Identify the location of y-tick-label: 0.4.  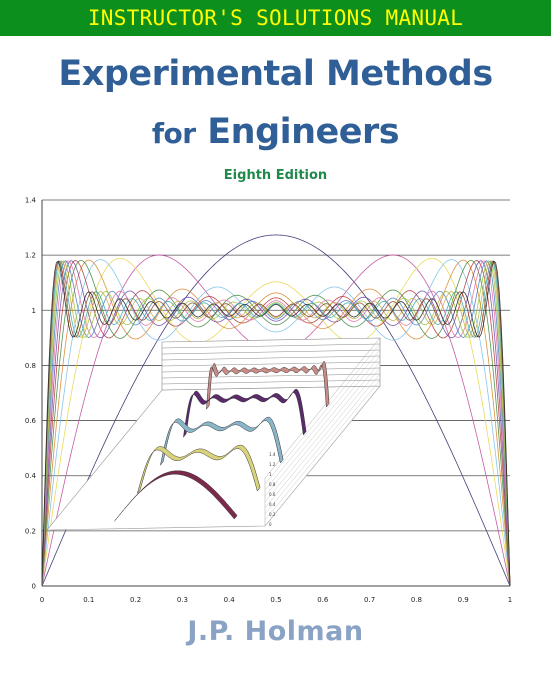
(31, 476).